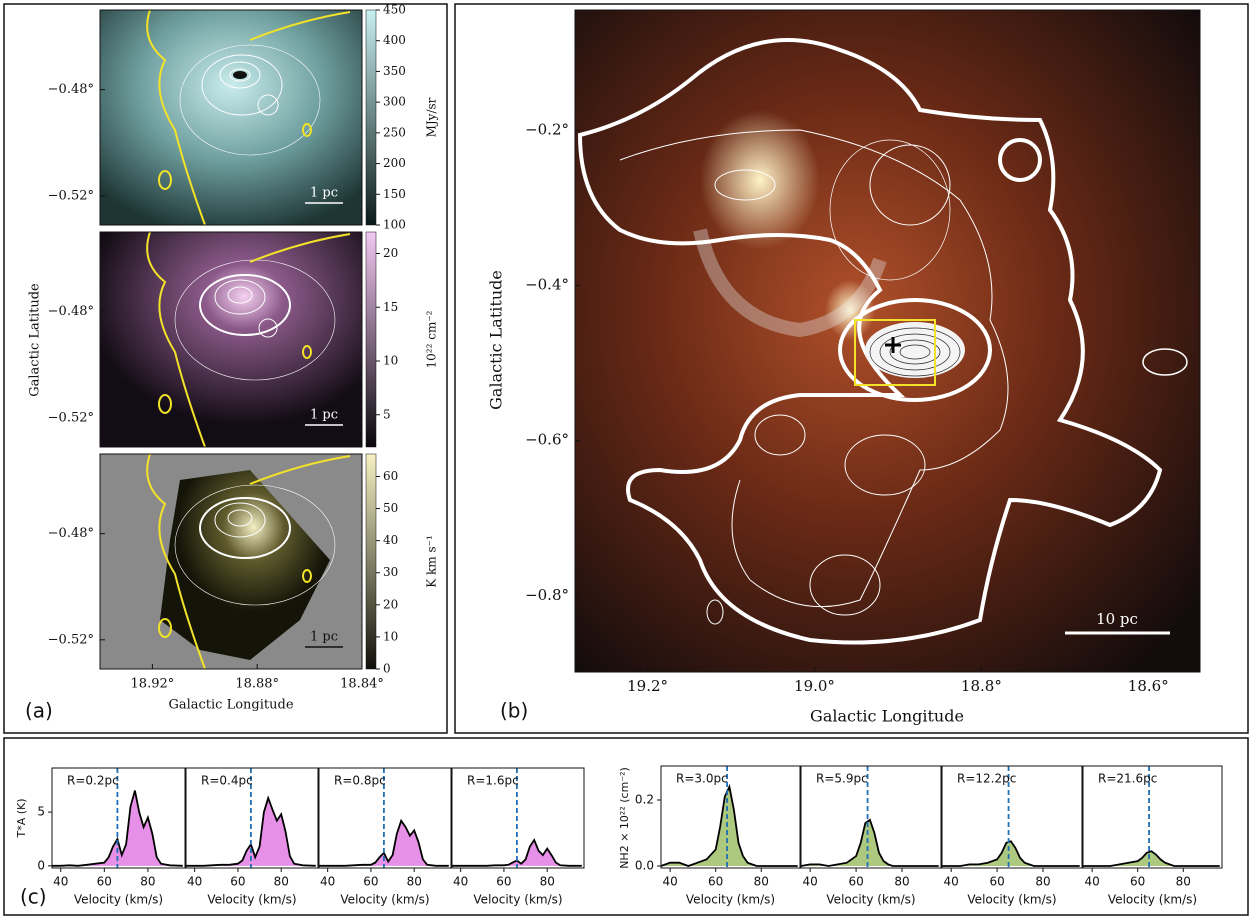 The height and width of the screenshot is (919, 1252). I want to click on colorbar-tick-label: 450, so click(394, 10).